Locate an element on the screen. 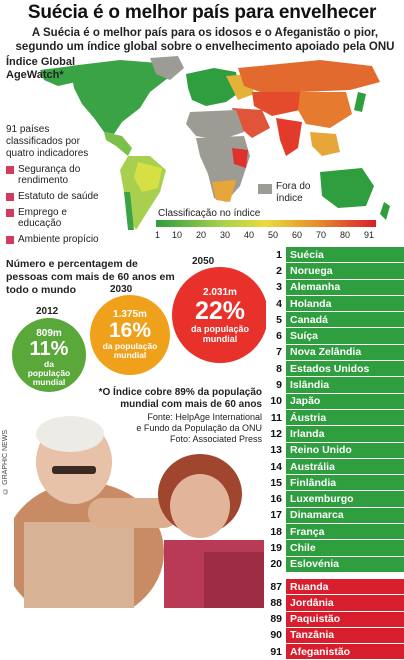  ranking-number: 6 is located at coordinates (276, 336).